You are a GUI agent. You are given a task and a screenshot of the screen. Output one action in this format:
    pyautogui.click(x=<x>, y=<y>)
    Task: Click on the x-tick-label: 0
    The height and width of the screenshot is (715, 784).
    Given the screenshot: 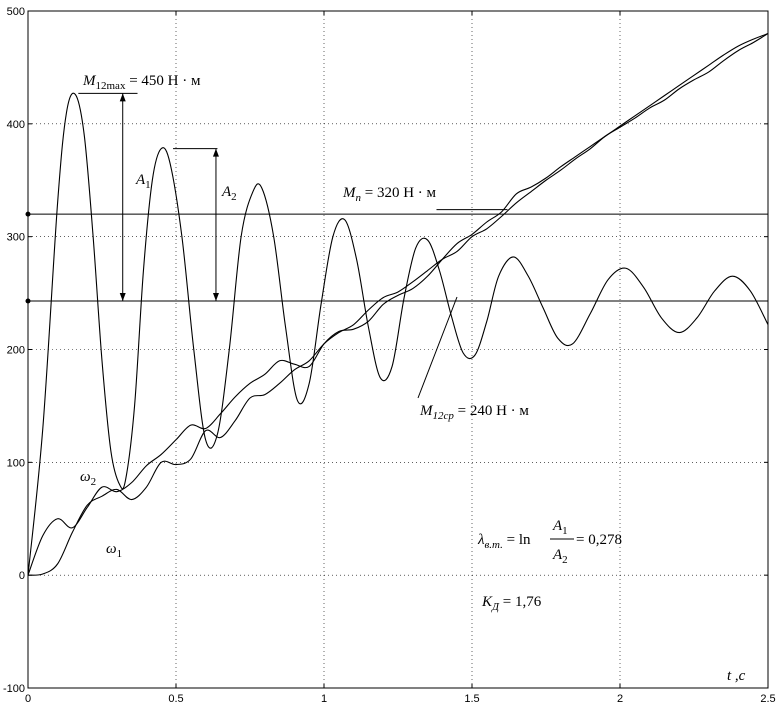 What is the action you would take?
    pyautogui.click(x=28, y=699)
    